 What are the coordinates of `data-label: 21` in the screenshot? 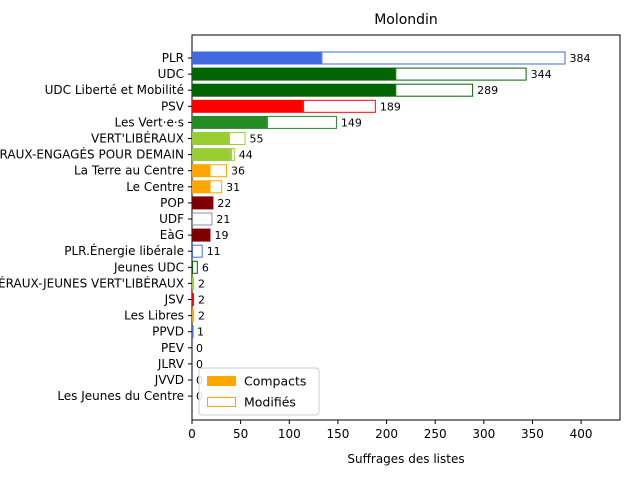 It's located at (223, 219).